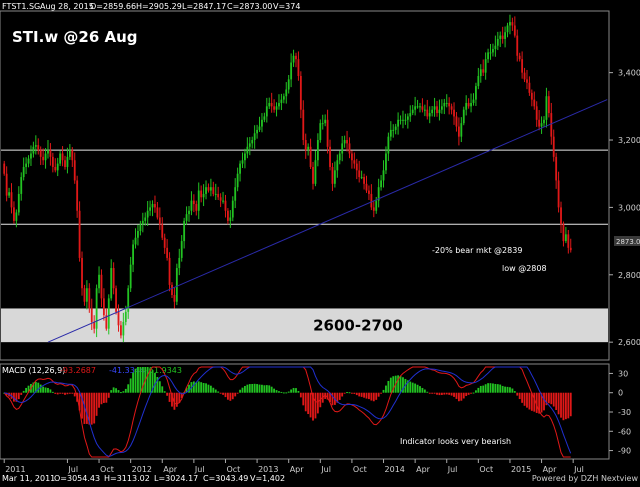 Image resolution: width=640 pixels, height=487 pixels. What do you see at coordinates (628, 242) in the screenshot?
I see `price-tag: 2873.0` at bounding box center [628, 242].